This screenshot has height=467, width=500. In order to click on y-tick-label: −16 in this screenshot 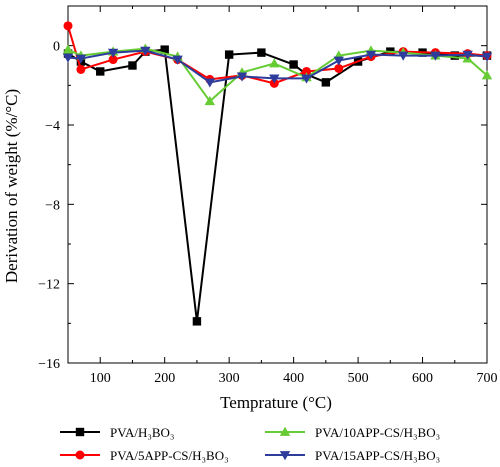, I will do `click(49, 364)`.